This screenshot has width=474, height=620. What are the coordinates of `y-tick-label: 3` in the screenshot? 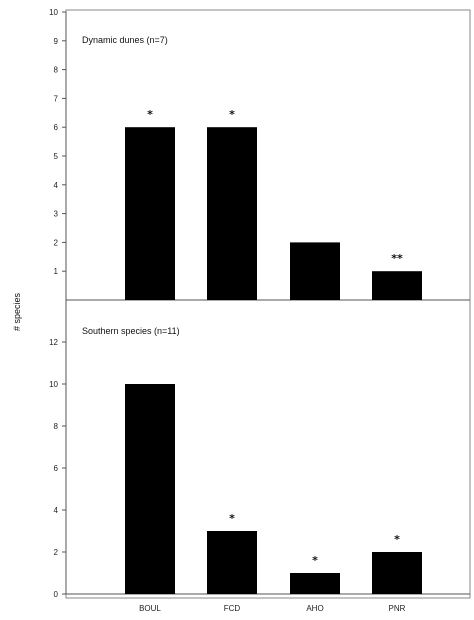 It's located at (56, 214).